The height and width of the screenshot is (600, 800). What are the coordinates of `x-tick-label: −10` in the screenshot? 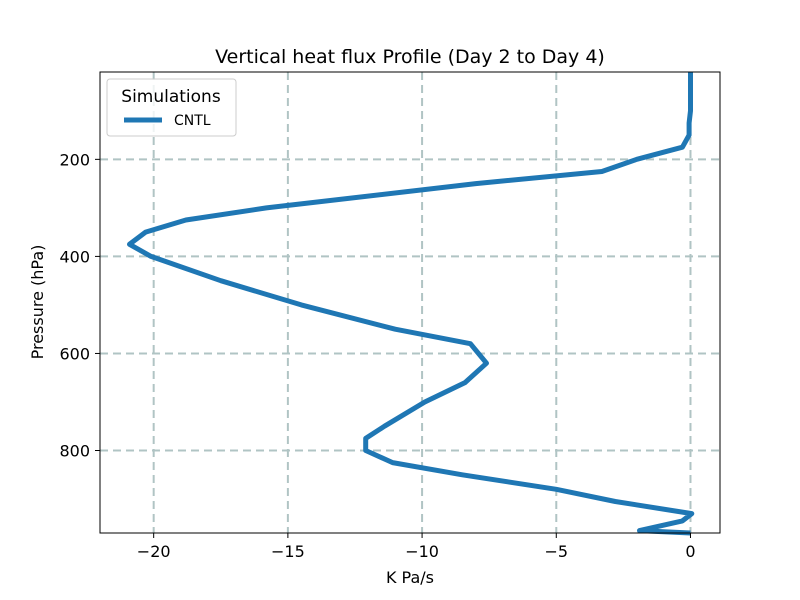 It's located at (422, 551).